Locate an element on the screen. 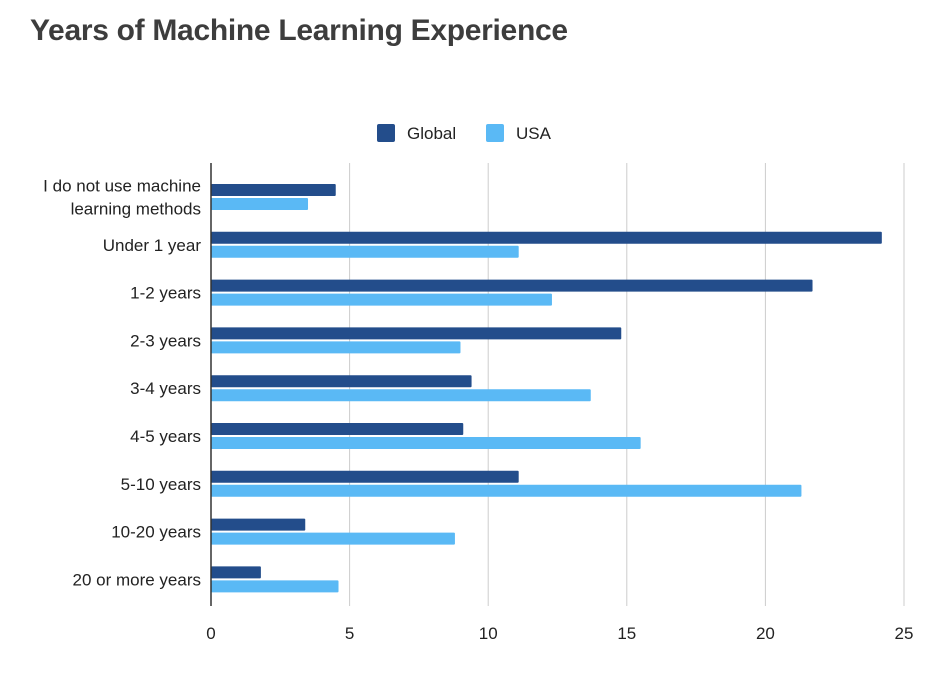 The image size is (946, 684). category-label: 3-4 years is located at coordinates (165, 388).